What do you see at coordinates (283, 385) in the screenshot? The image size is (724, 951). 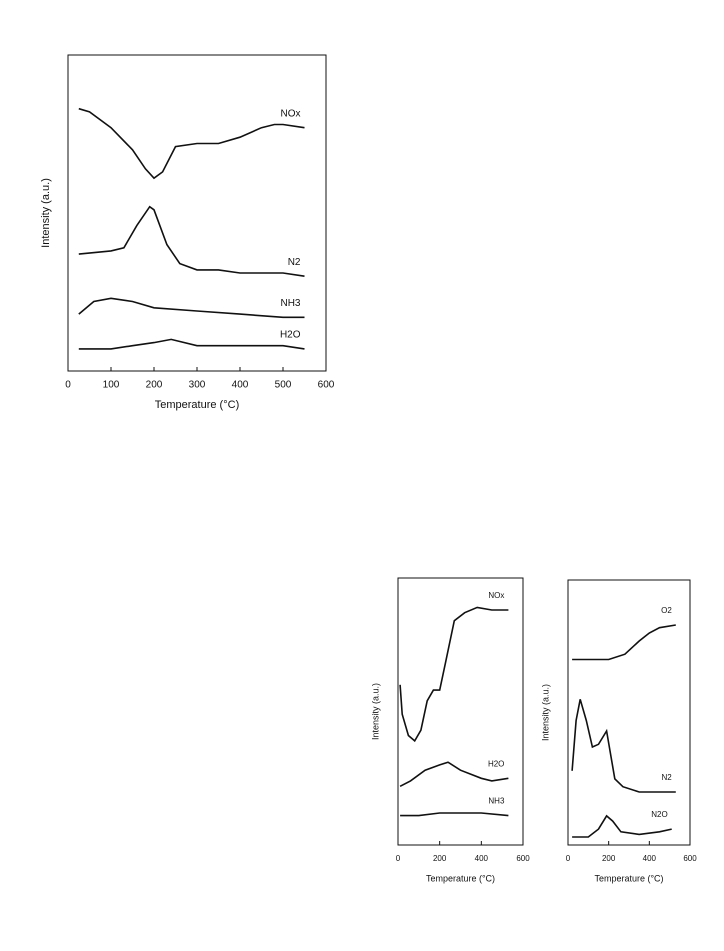 I see `x-tick-label: 500` at bounding box center [283, 385].